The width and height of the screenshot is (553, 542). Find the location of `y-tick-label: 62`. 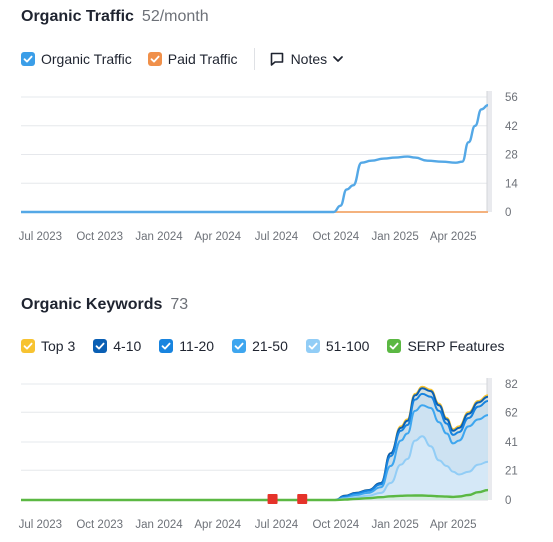

y-tick-label: 62 is located at coordinates (511, 413).